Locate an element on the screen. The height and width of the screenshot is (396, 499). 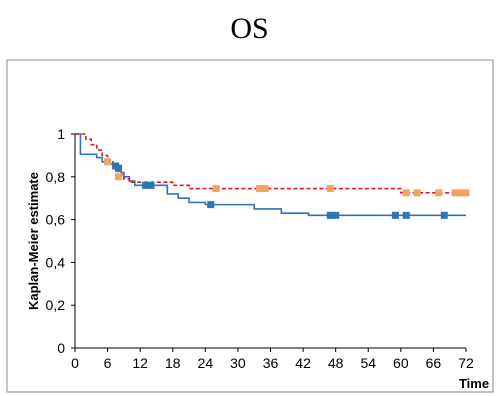
y-tick-label: 0,8 is located at coordinates (56, 177).